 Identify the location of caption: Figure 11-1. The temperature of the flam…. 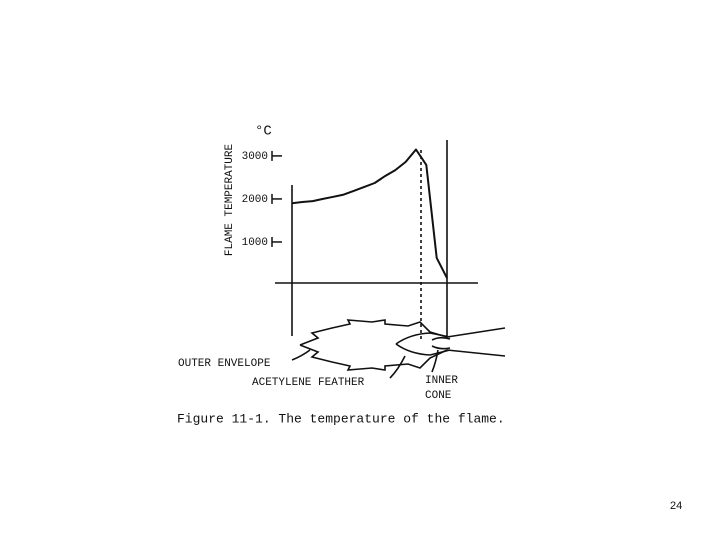
(341, 418).